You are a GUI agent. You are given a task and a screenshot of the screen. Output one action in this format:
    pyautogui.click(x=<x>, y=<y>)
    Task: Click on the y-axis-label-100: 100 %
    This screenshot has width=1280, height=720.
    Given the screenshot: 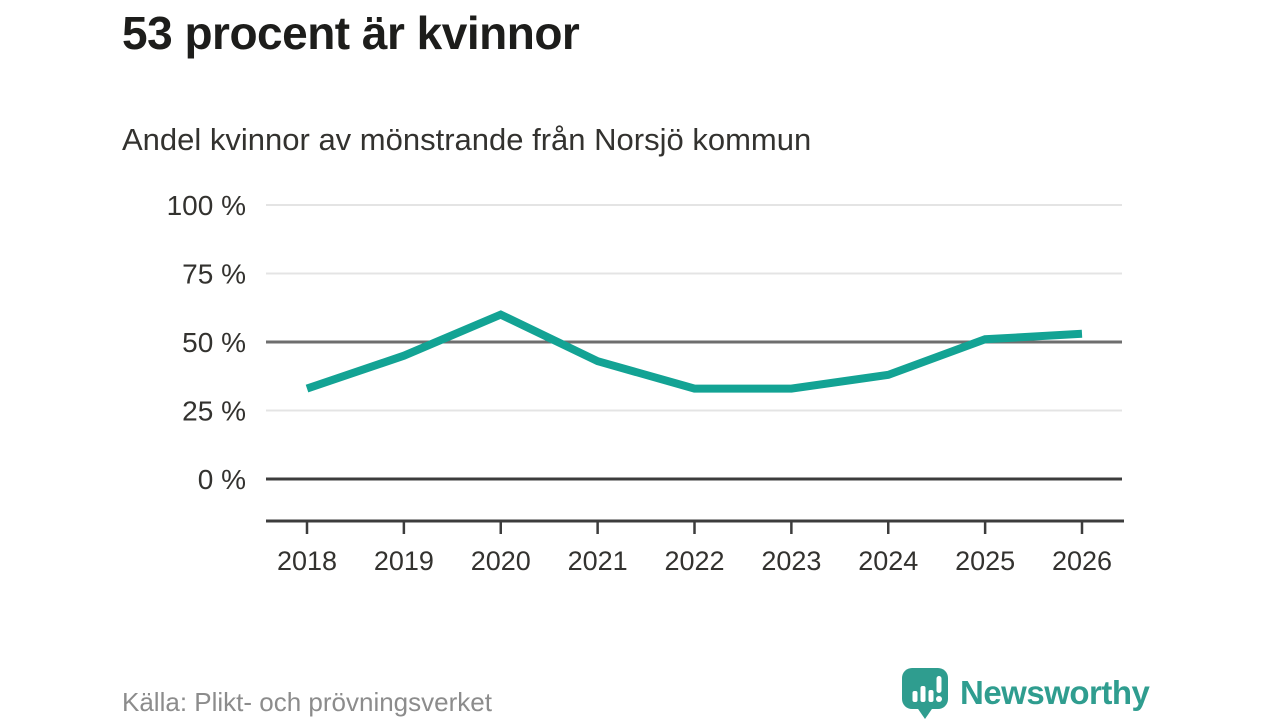 What is the action you would take?
    pyautogui.click(x=206, y=205)
    